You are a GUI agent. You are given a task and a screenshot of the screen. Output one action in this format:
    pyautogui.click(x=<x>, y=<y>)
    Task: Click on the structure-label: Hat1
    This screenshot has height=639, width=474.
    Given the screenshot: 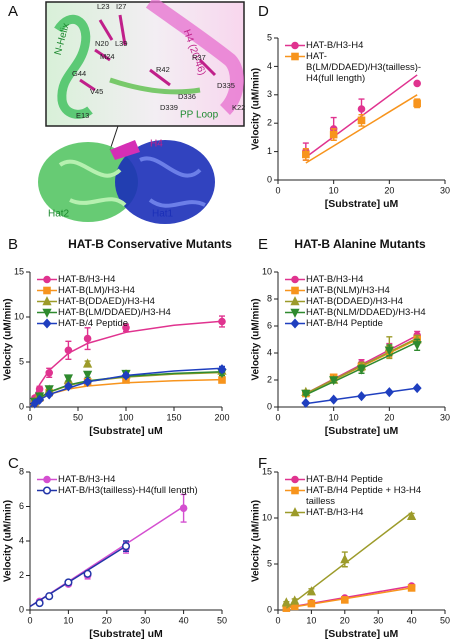 What is the action you would take?
    pyautogui.click(x=163, y=214)
    